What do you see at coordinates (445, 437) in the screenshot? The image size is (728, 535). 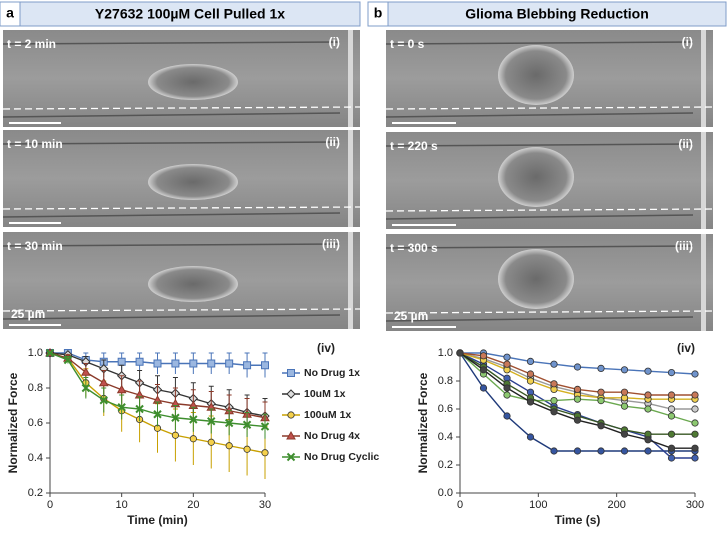 I see `y-tick-label: 0.4` at bounding box center [445, 437].